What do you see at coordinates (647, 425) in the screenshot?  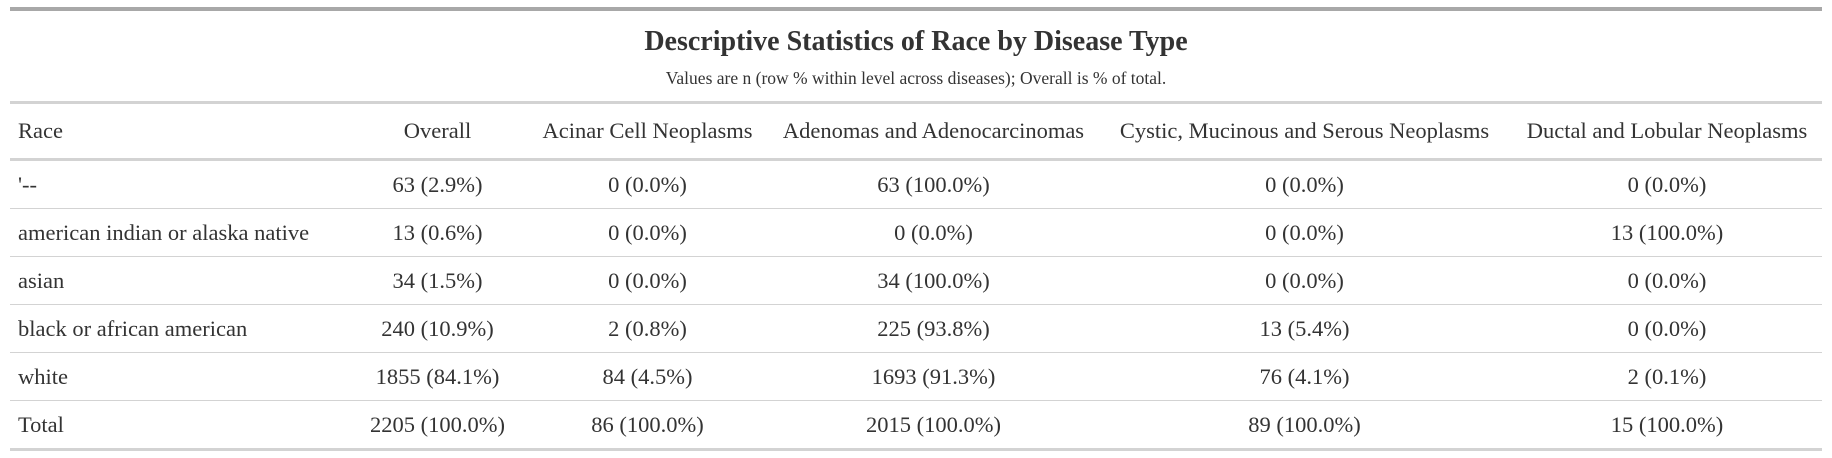 I see `acinar-cell: 86 (100.0%)` at bounding box center [647, 425].